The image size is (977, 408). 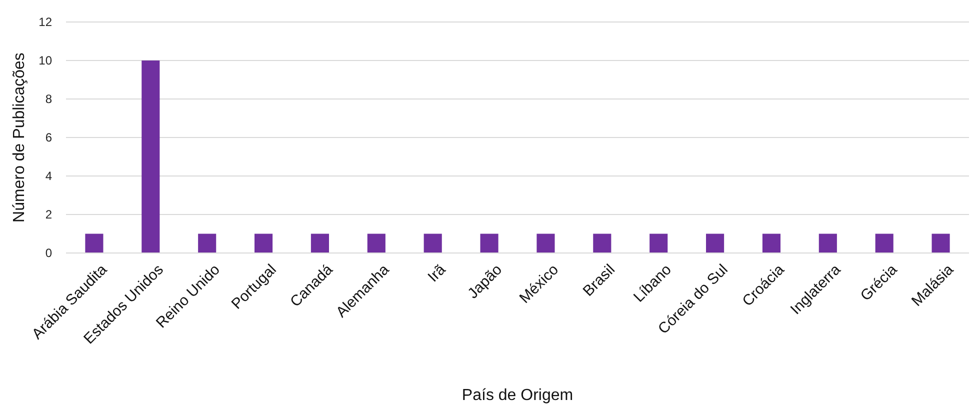 I want to click on y-tick-label: 12, so click(x=45, y=22).